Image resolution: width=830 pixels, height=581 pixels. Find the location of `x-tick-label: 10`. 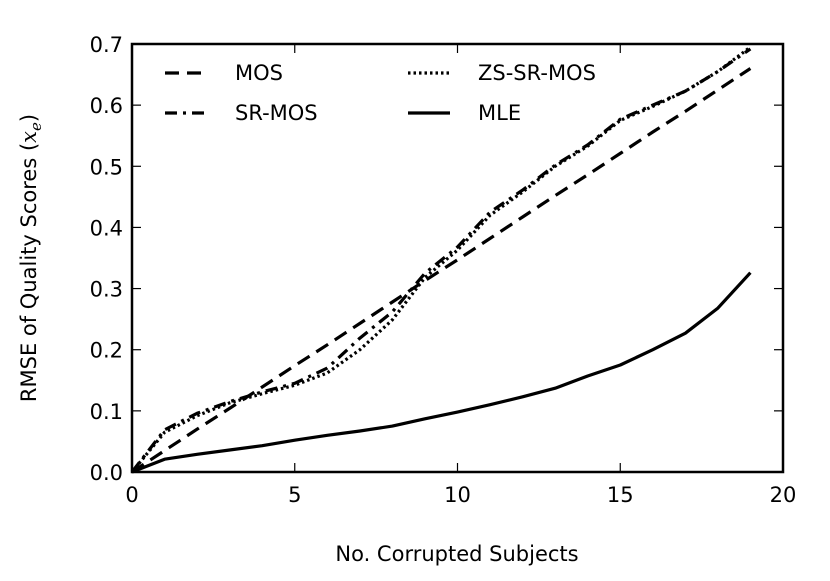

x-tick-label: 10 is located at coordinates (457, 495).